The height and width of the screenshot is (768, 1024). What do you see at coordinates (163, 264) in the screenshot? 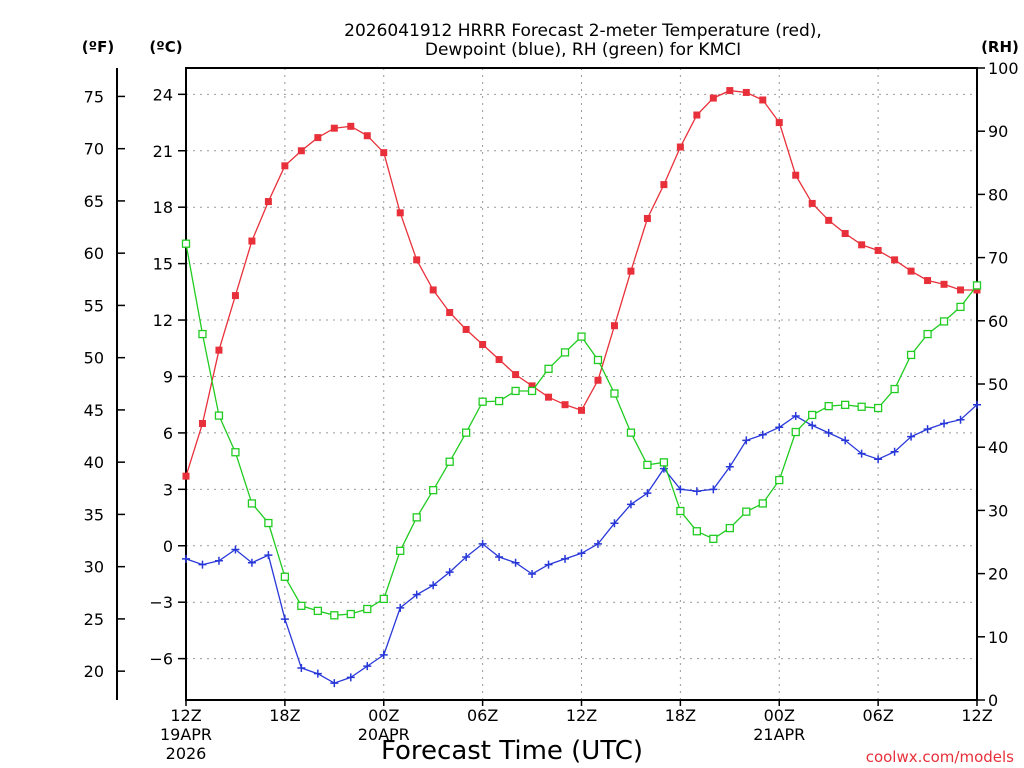
I see `celsius-tick-label: 15` at bounding box center [163, 264].